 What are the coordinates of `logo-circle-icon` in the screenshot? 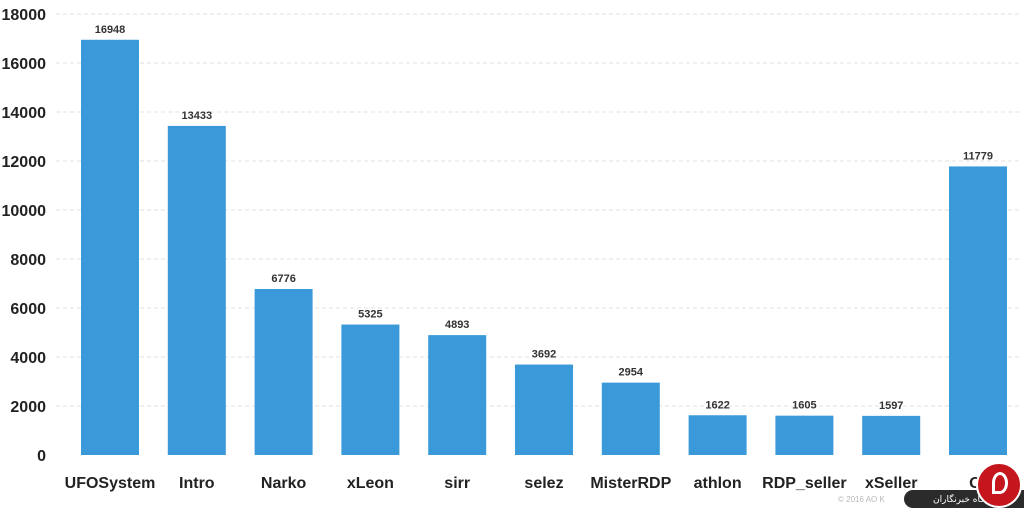 It's located at (999, 485).